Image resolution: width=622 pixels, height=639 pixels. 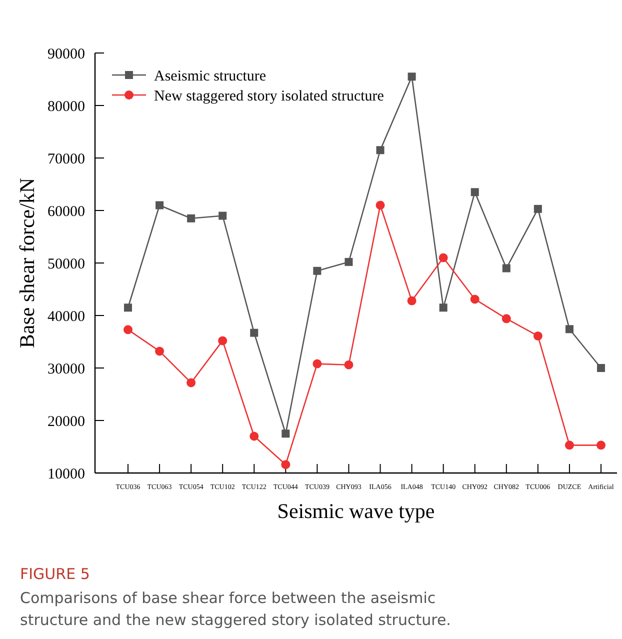 What do you see at coordinates (66, 474) in the screenshot?
I see `y-tick-label: 10000` at bounding box center [66, 474].